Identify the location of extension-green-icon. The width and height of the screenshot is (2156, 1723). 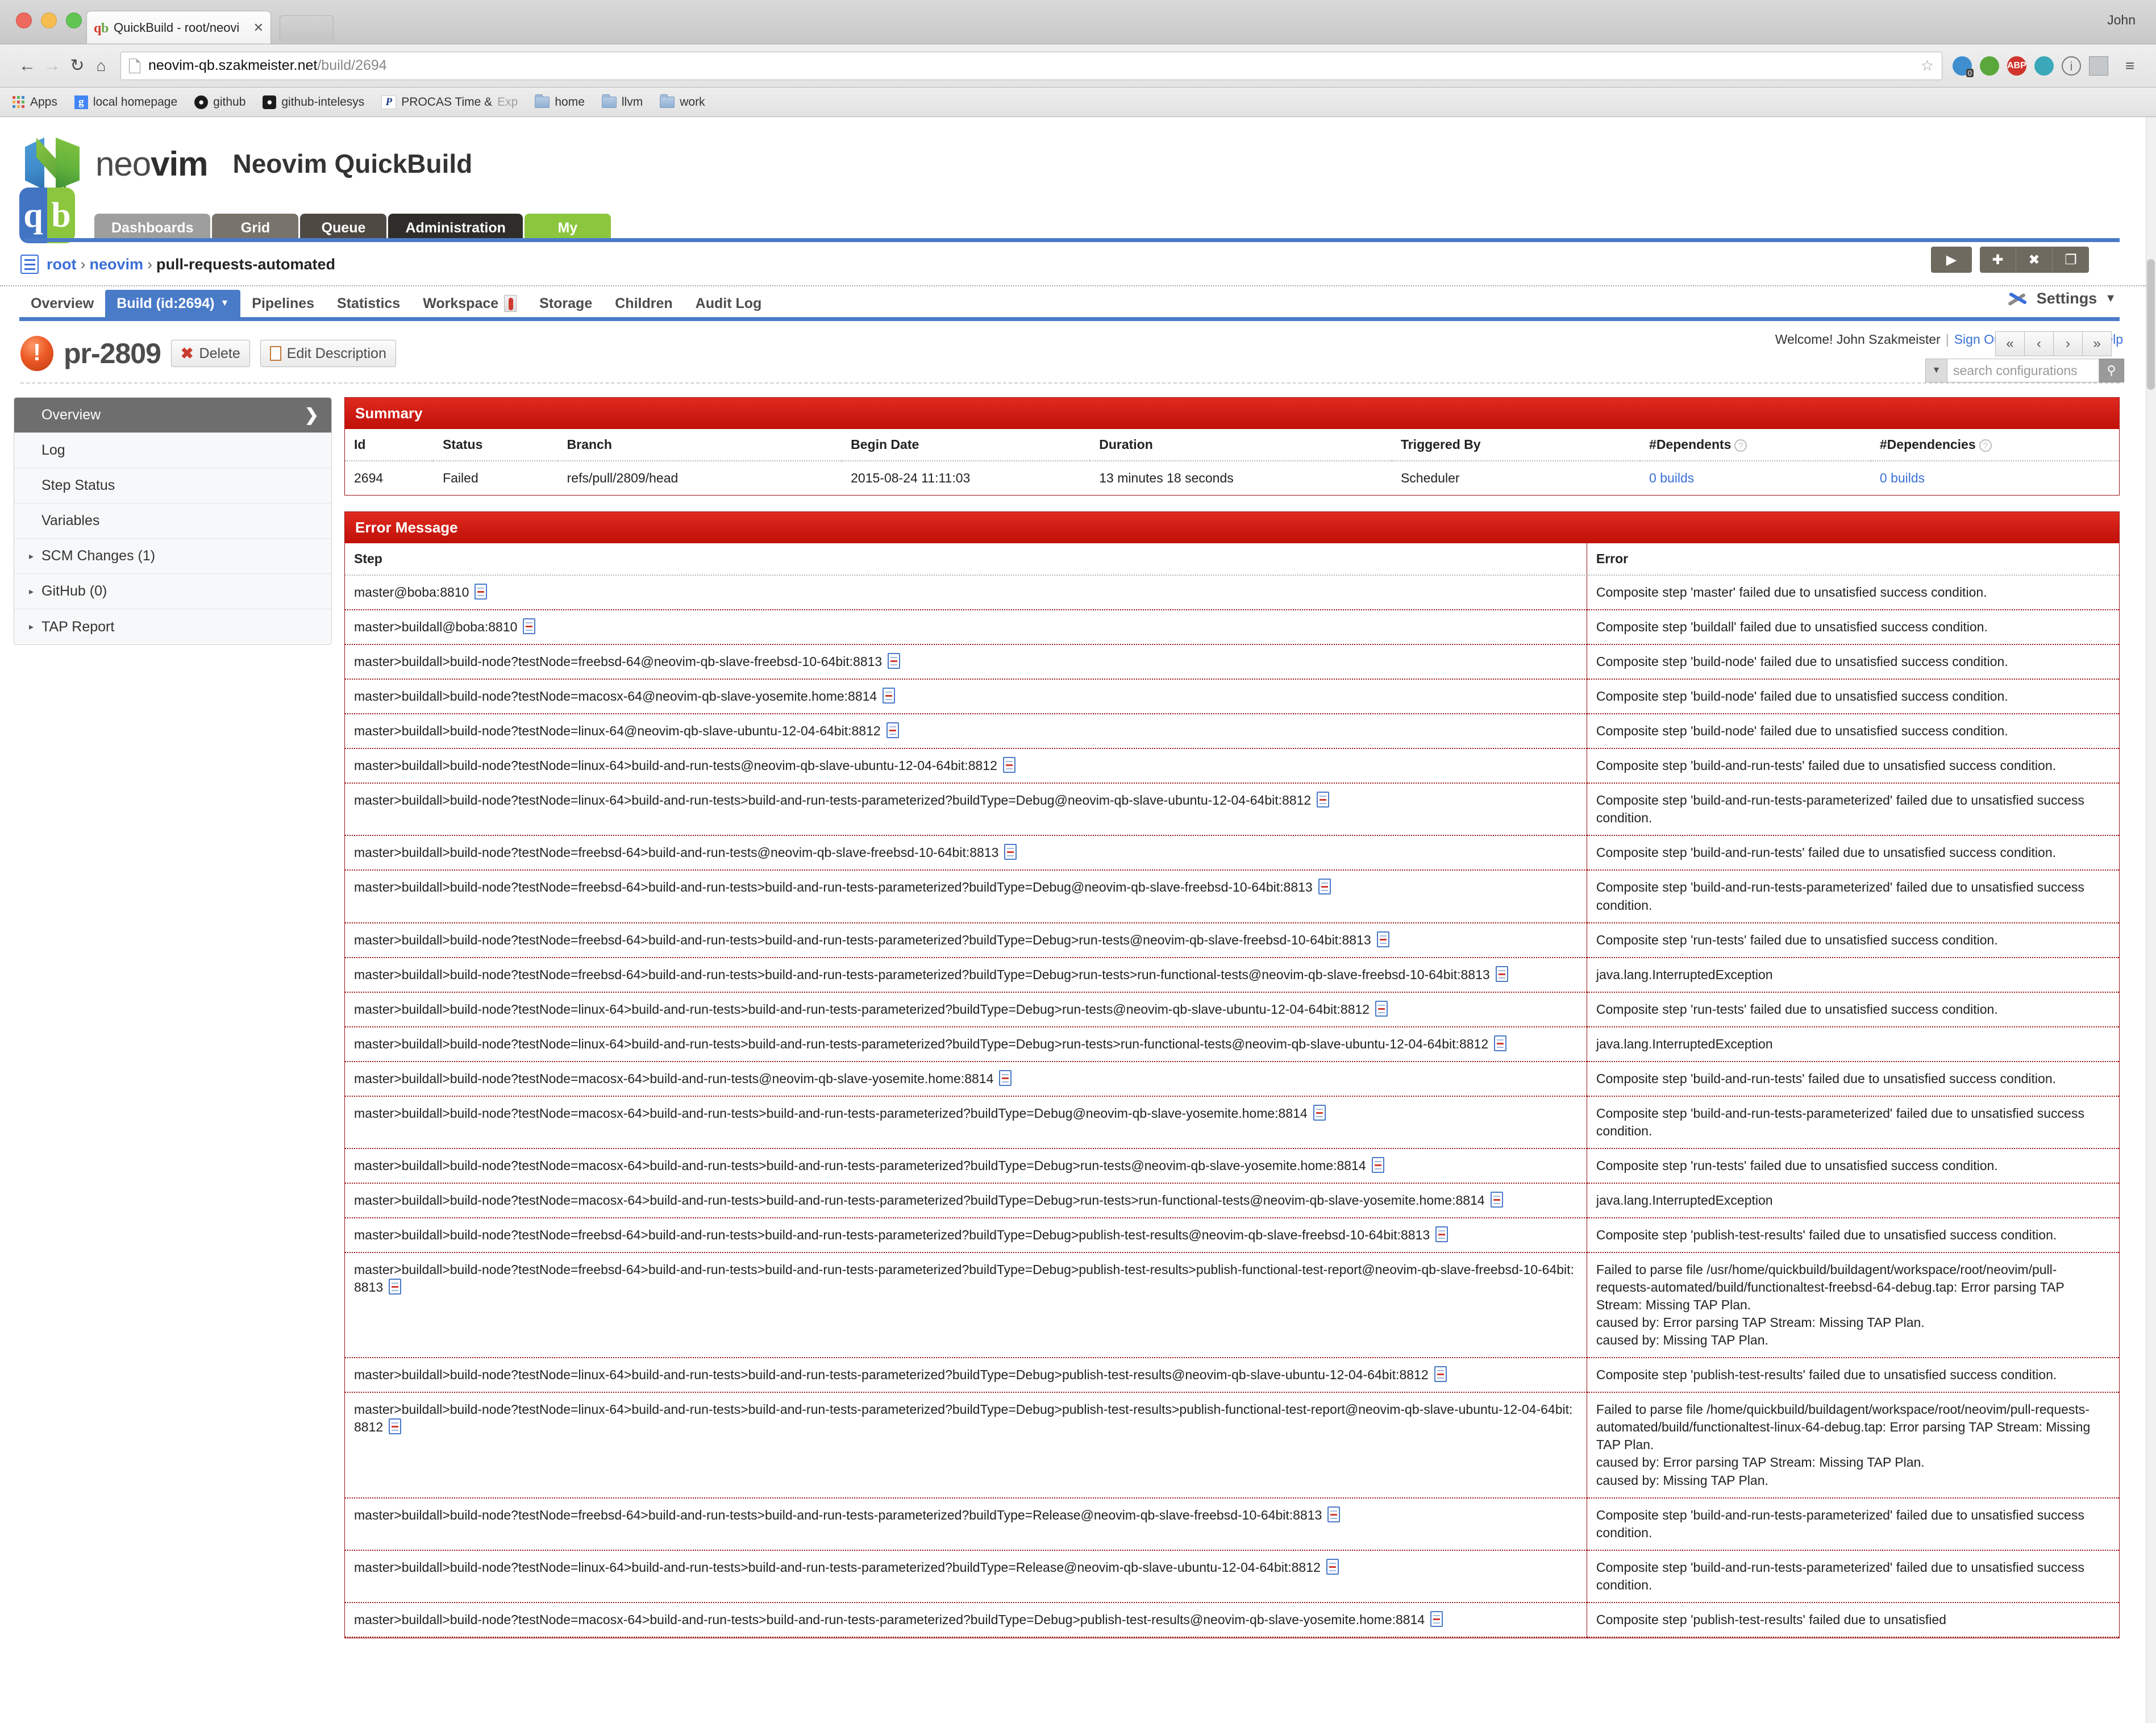
(1989, 66).